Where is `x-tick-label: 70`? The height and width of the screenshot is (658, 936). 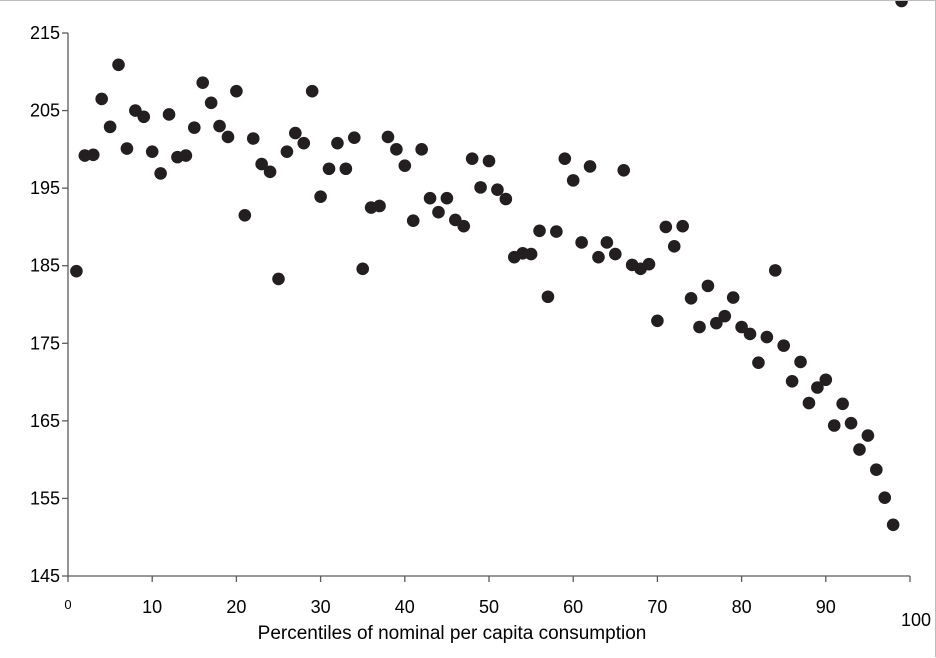
x-tick-label: 70 is located at coordinates (657, 607).